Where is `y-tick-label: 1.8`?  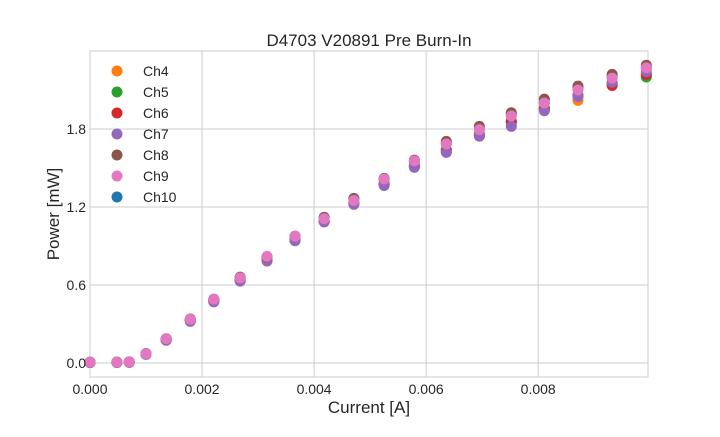 y-tick-label: 1.8 is located at coordinates (77, 129).